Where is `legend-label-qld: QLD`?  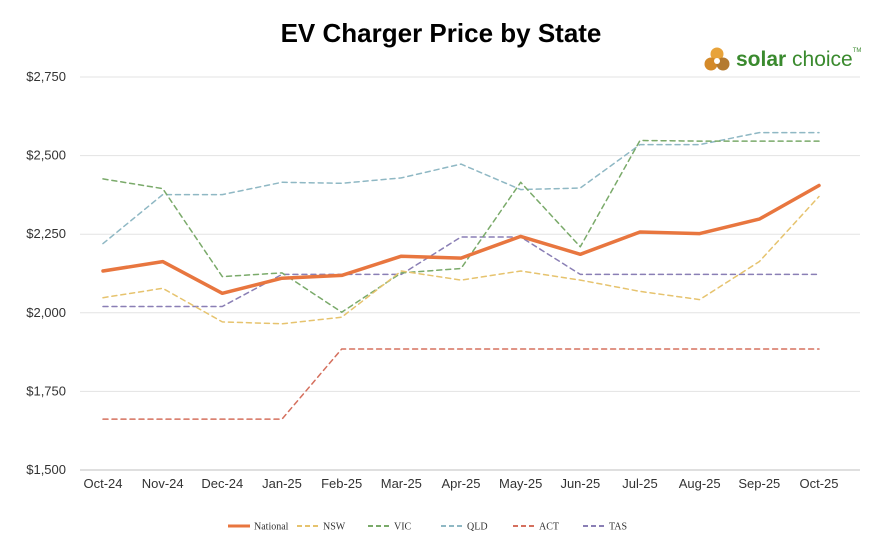
legend-label-qld: QLD is located at coordinates (477, 527).